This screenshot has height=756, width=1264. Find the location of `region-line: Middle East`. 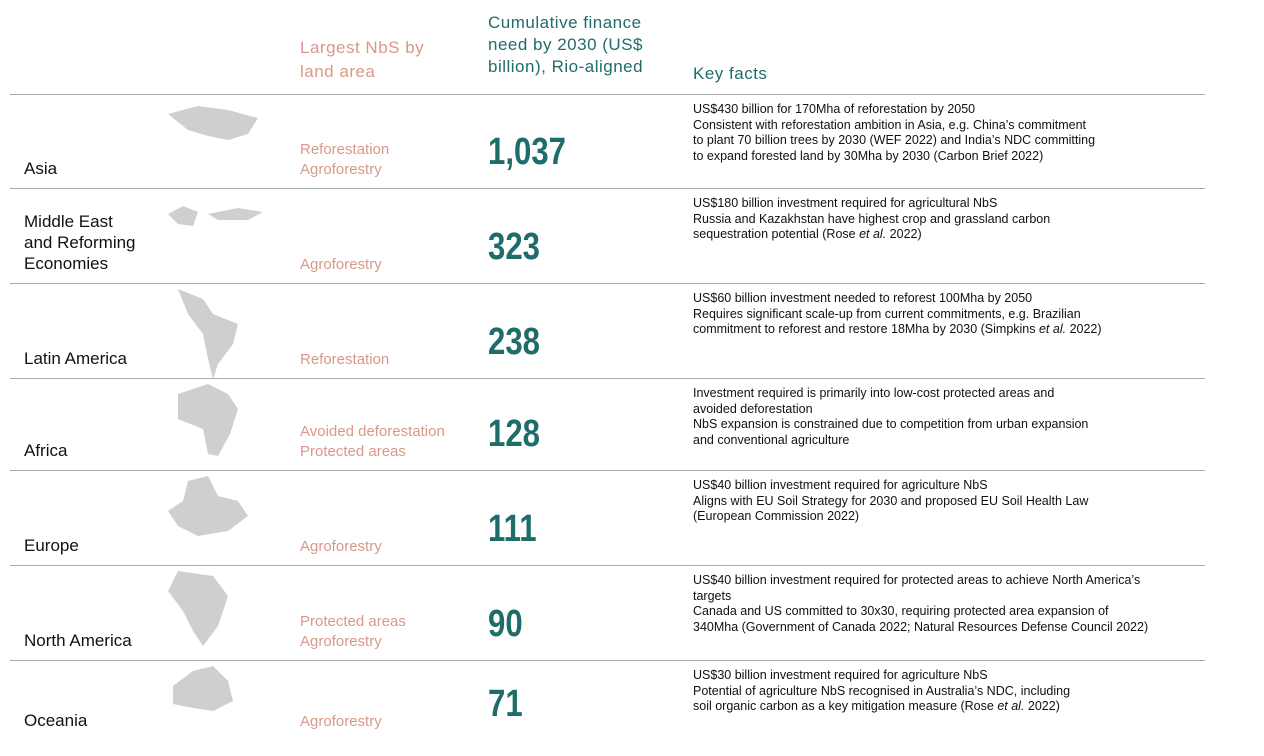

region-line: Middle East is located at coordinates (68, 221).